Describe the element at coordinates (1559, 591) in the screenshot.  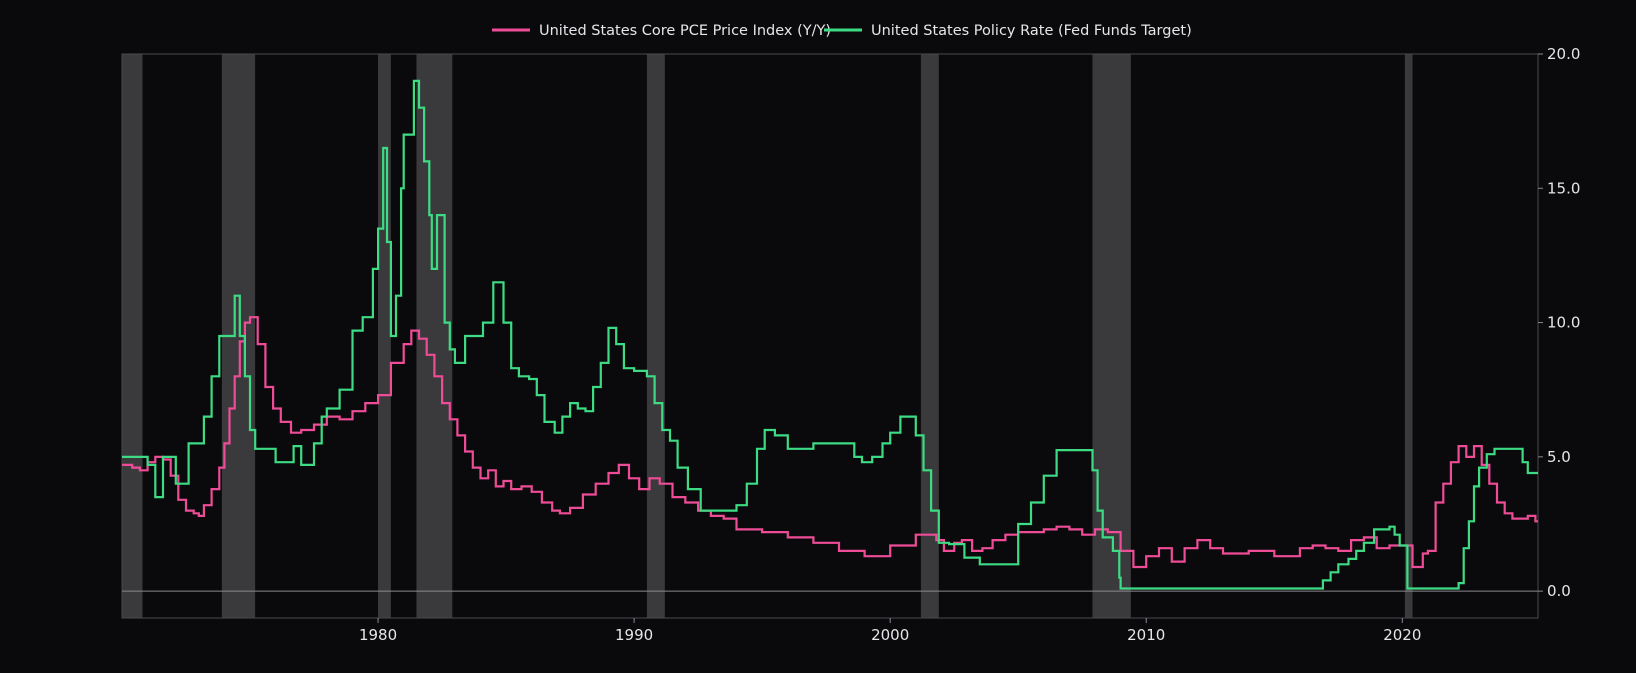
I see `y-tick-label: 0.0` at that location.